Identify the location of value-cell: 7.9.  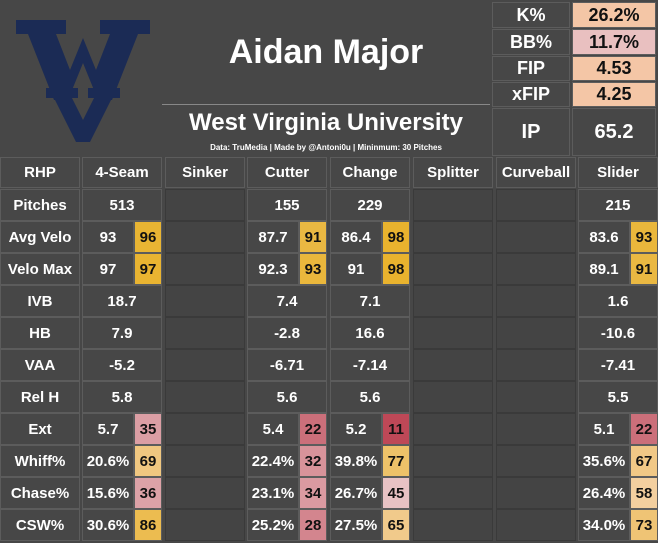
(122, 333).